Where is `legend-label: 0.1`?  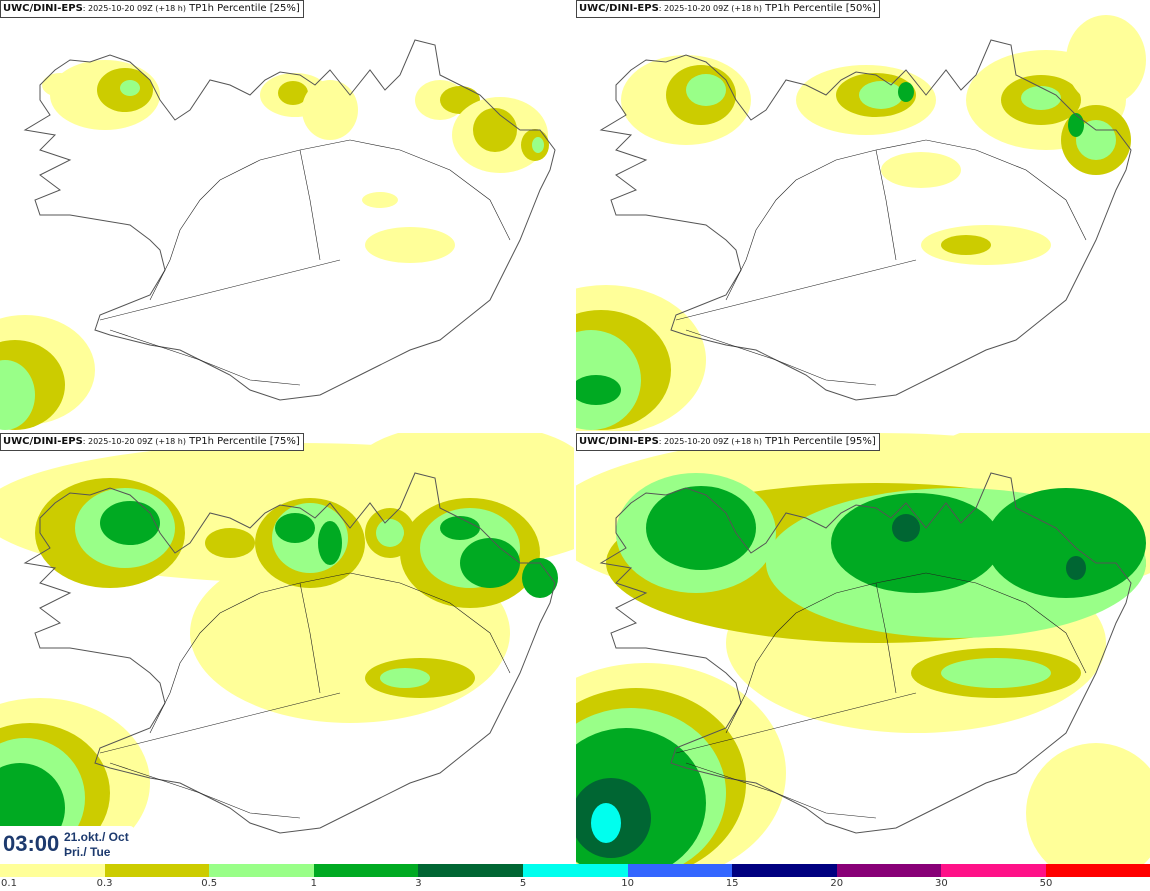 legend-label: 0.1 is located at coordinates (9, 883).